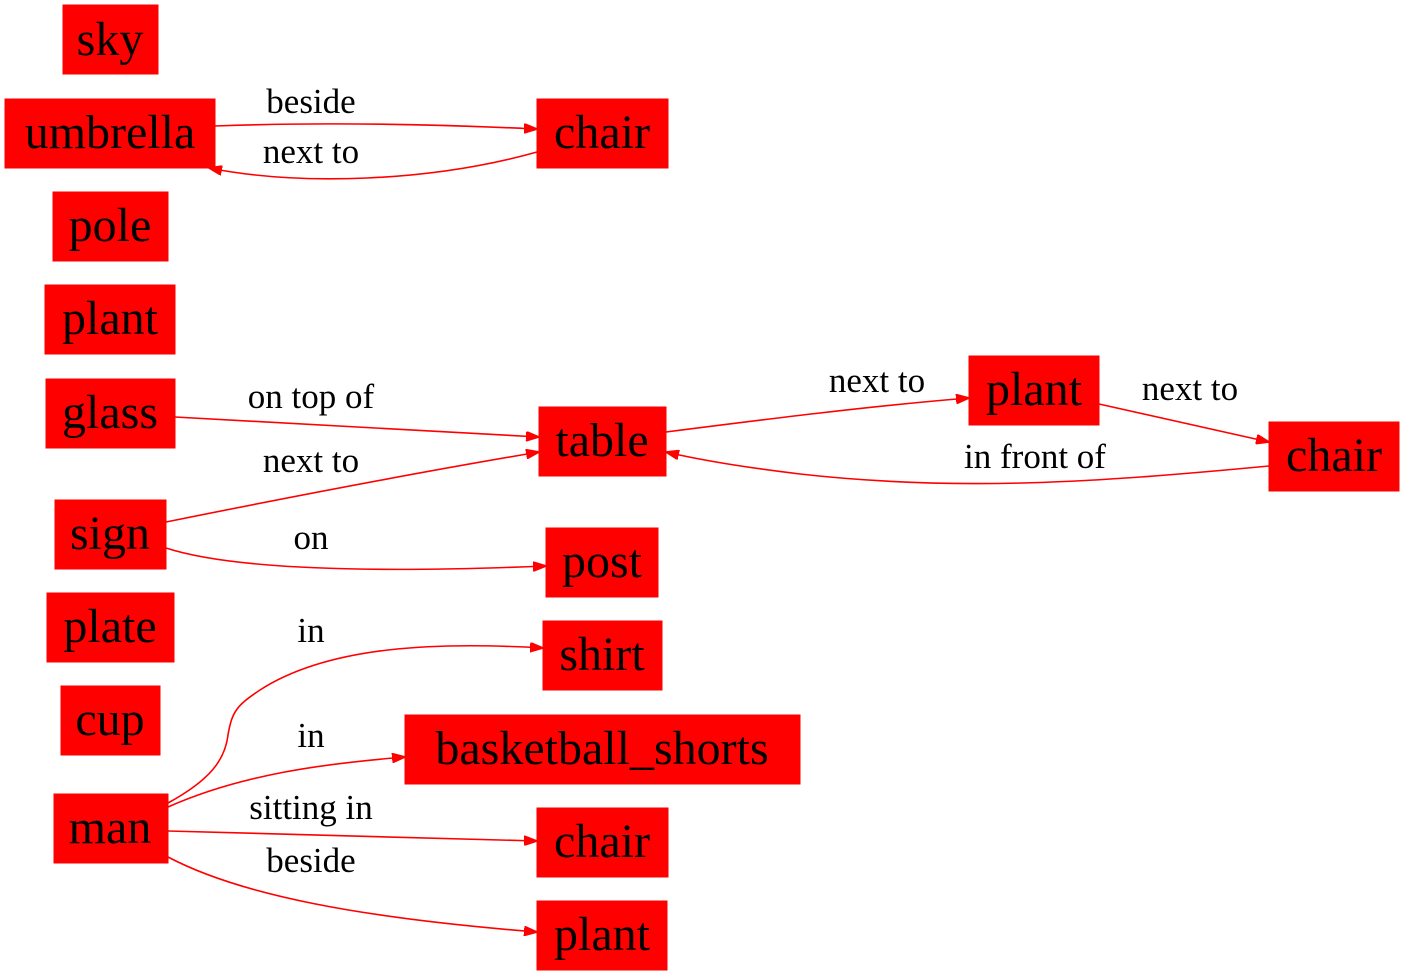 This screenshot has height=976, width=1405. What do you see at coordinates (311, 537) in the screenshot?
I see `edge-label: on` at bounding box center [311, 537].